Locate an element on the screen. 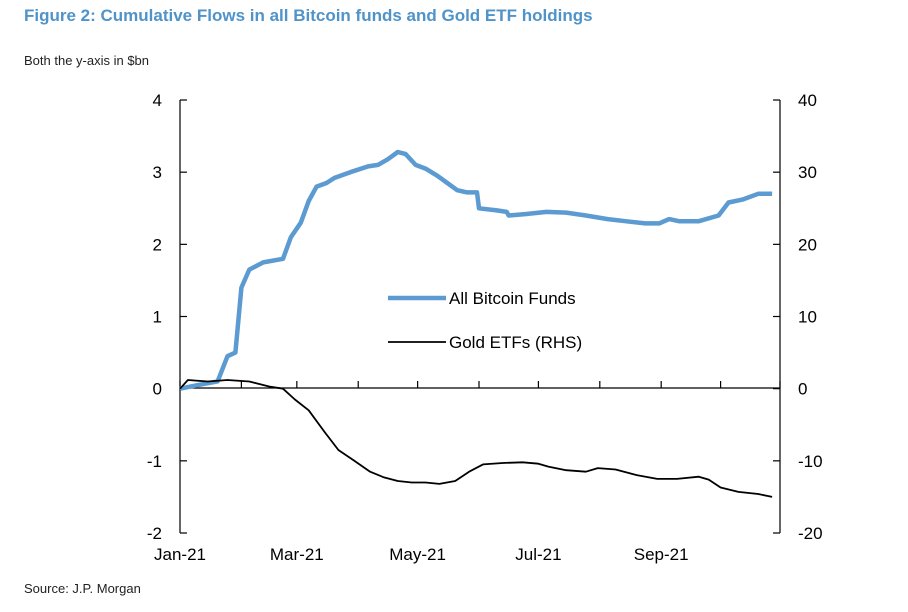 Image resolution: width=908 pixels, height=612 pixels. right-y-tick-label: 0 is located at coordinates (802, 389).